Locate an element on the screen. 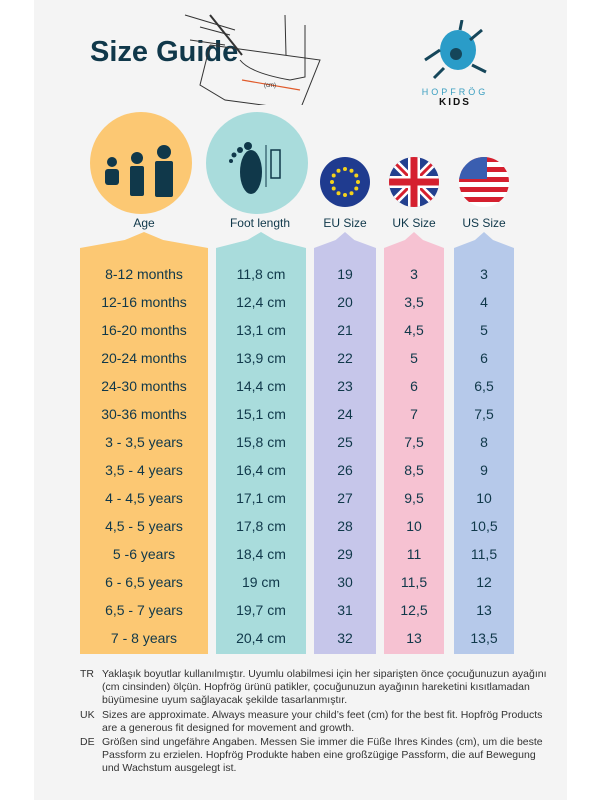 This screenshot has height=800, width=600. cell-eu-size: 27 is located at coordinates (345, 498).